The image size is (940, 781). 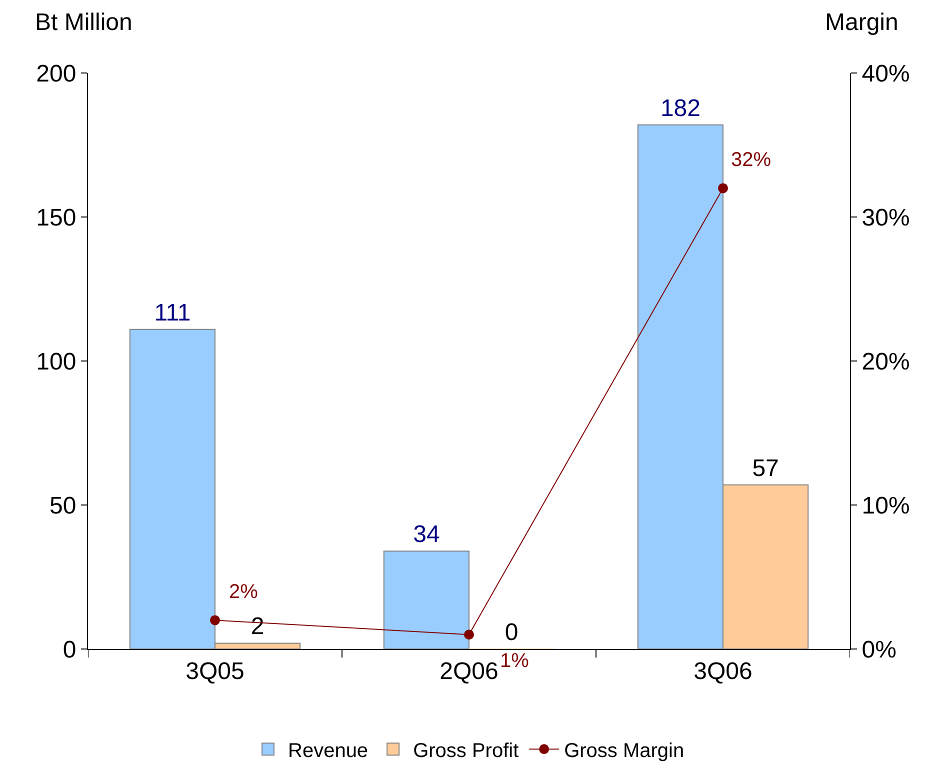 I want to click on y-tick-label: 200, so click(x=56, y=74).